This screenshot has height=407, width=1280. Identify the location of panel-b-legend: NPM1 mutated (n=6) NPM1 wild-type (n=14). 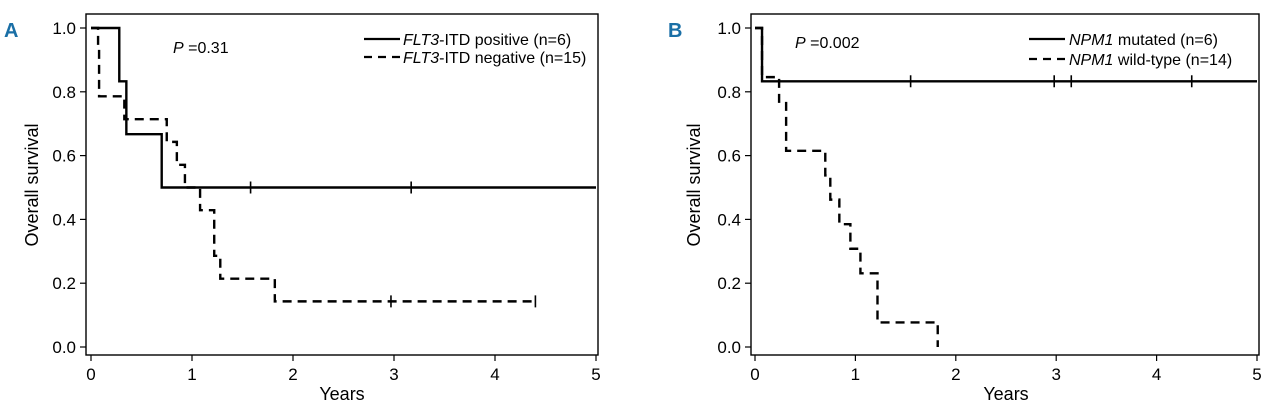
(1130, 50).